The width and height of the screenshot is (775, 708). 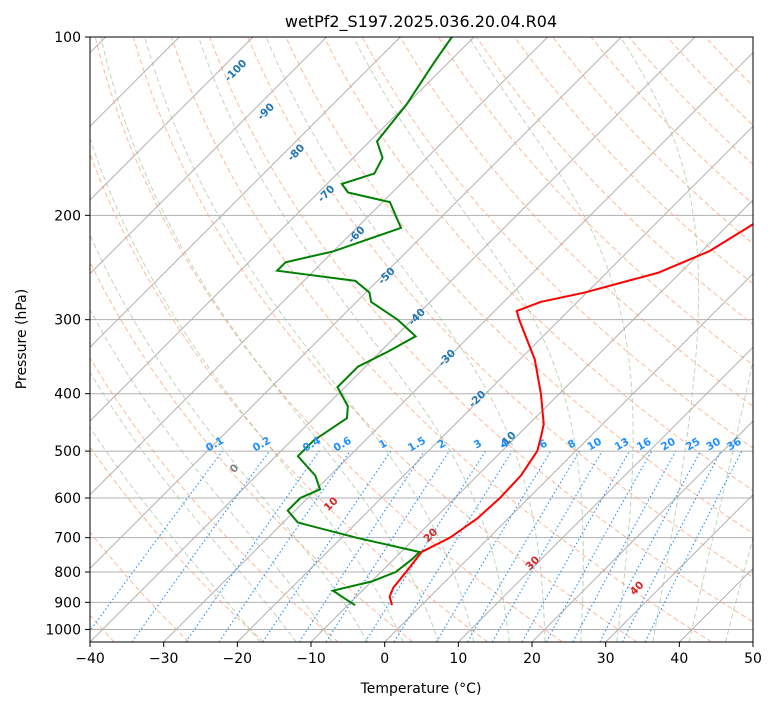 I want to click on x-tick-label: 0, so click(x=384, y=659).